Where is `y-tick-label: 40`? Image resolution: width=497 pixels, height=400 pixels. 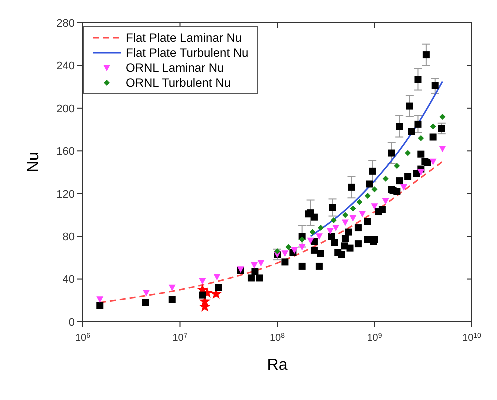 y-tick-label: 40 is located at coordinates (68, 280).